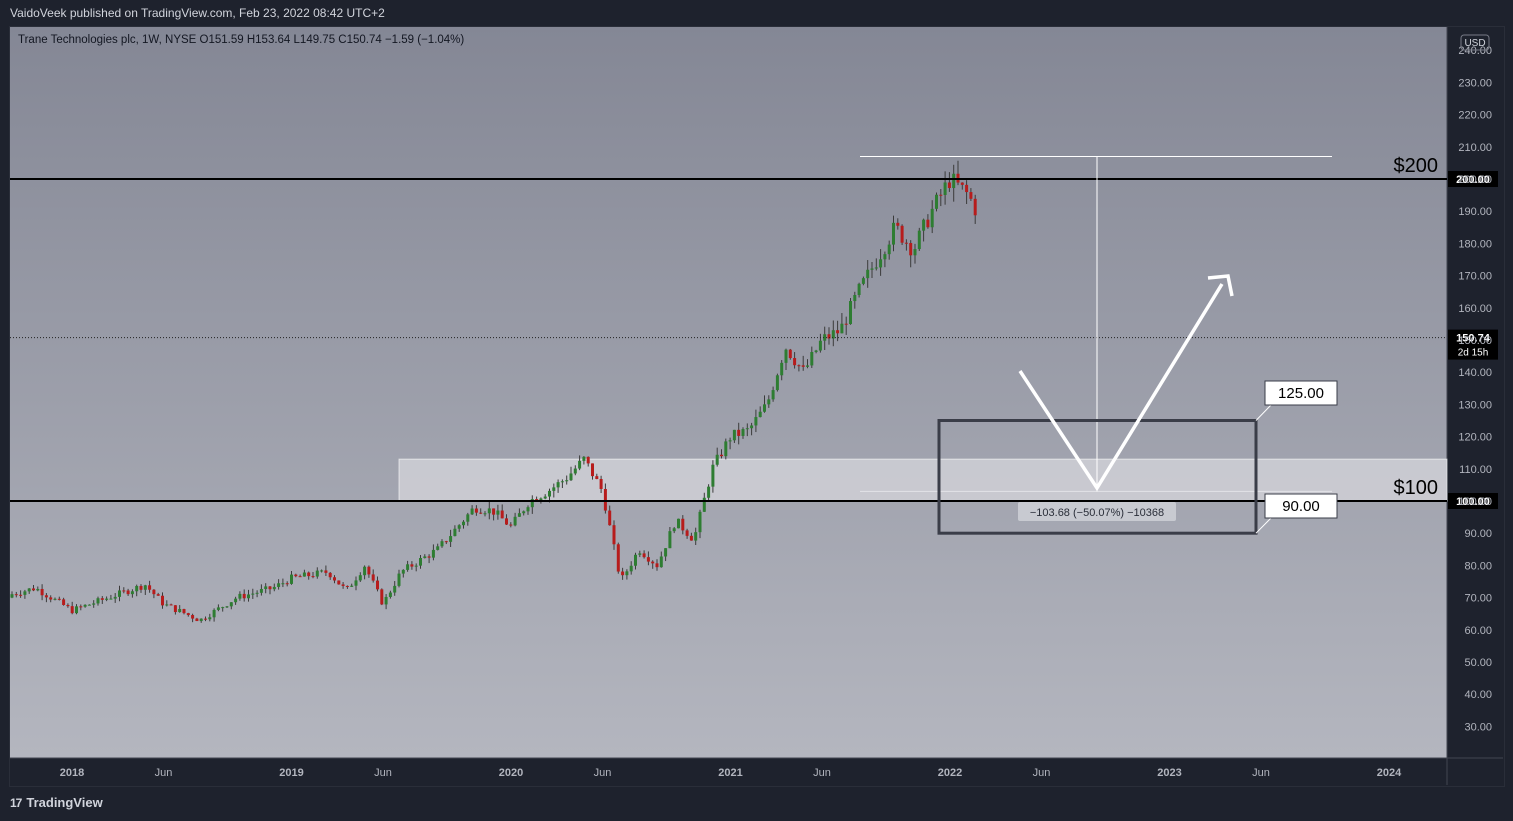  What do you see at coordinates (1263, 412) in the screenshot?
I see `callout-pointer` at bounding box center [1263, 412].